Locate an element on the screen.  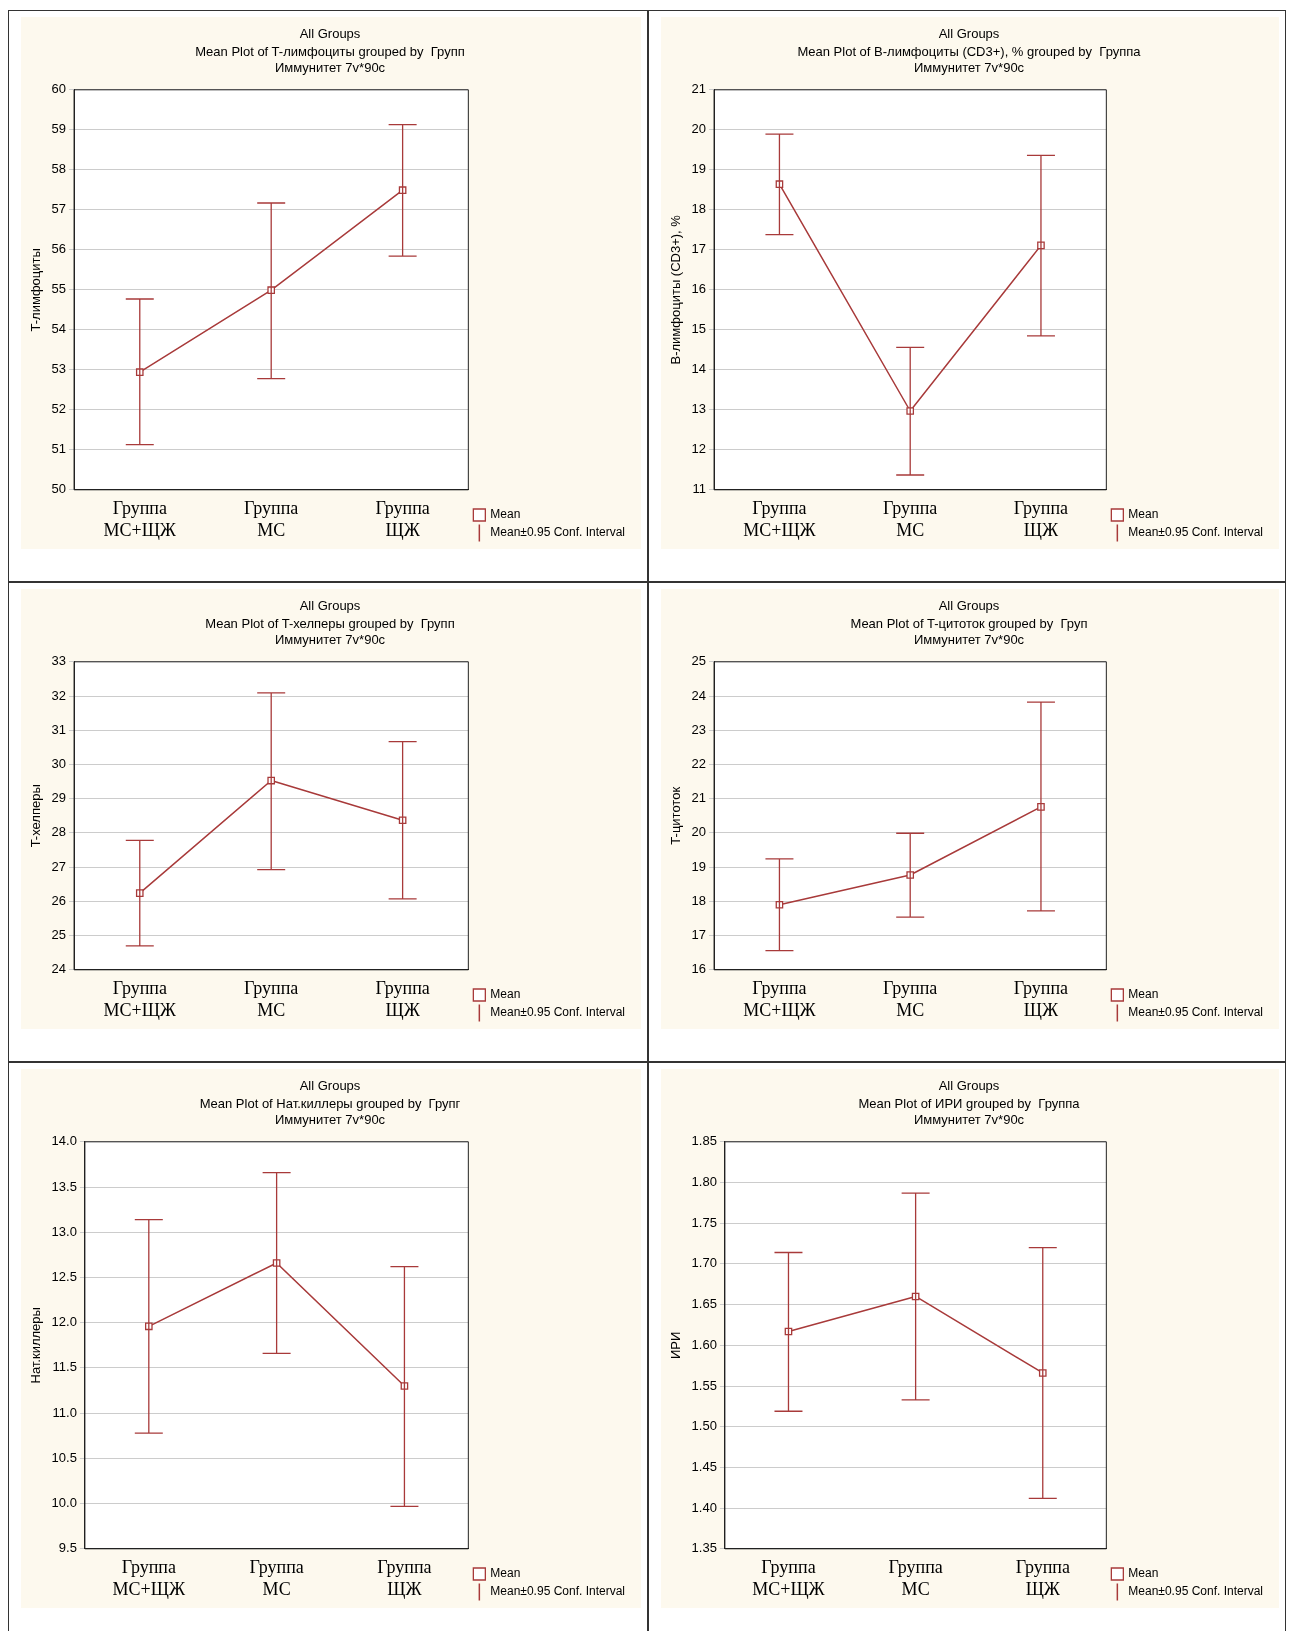
chart-subtitle: Mean Plot of T-хелперы grouped by Групп Иммунитет 7v*90c is located at coordinates (330, 631).